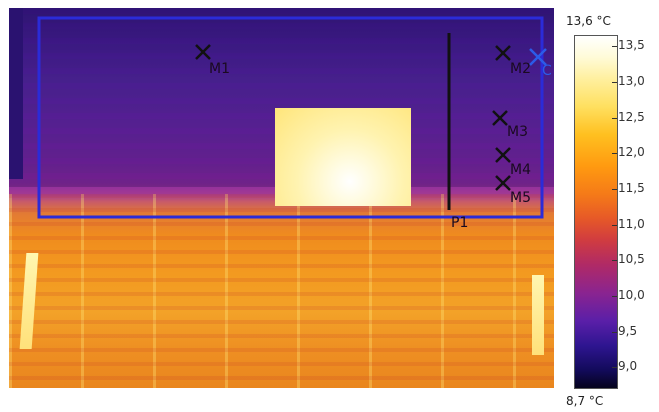 This screenshot has width=659, height=412. Describe the element at coordinates (503, 183) in the screenshot. I see `marker-m5` at that location.